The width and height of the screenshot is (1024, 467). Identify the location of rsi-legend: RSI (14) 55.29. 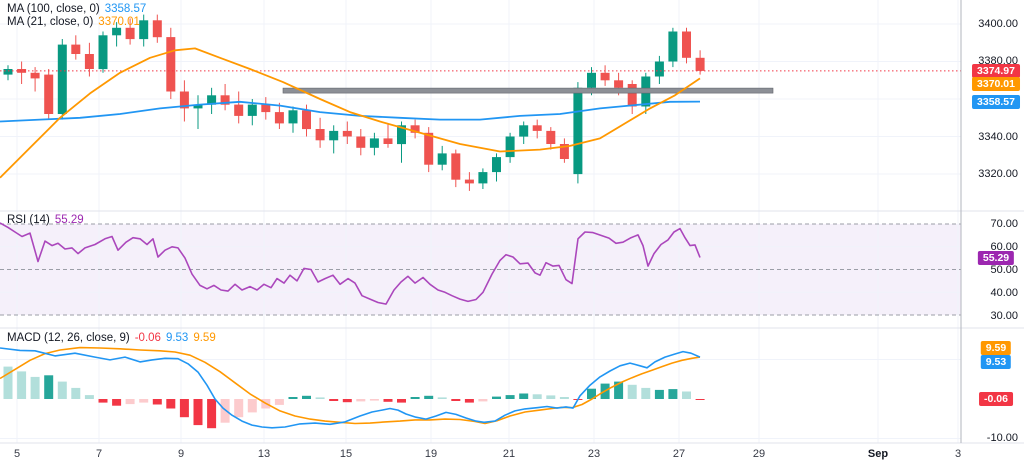
(45, 220).